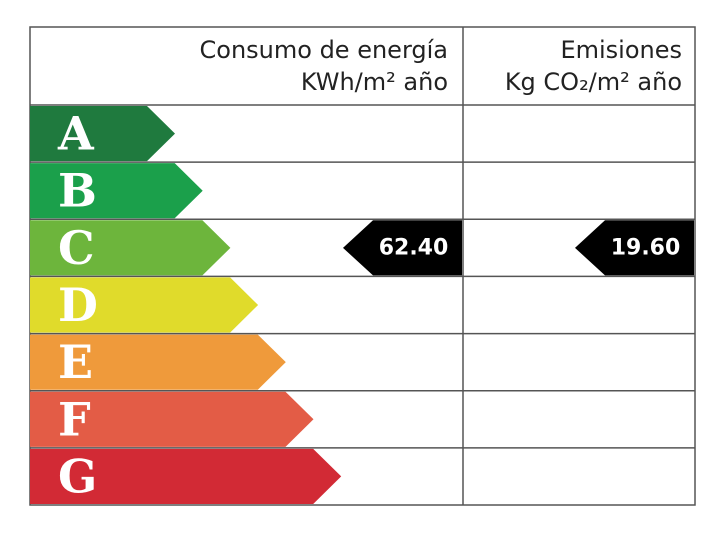 The width and height of the screenshot is (720, 545). I want to click on class-letter: C, so click(76, 248).